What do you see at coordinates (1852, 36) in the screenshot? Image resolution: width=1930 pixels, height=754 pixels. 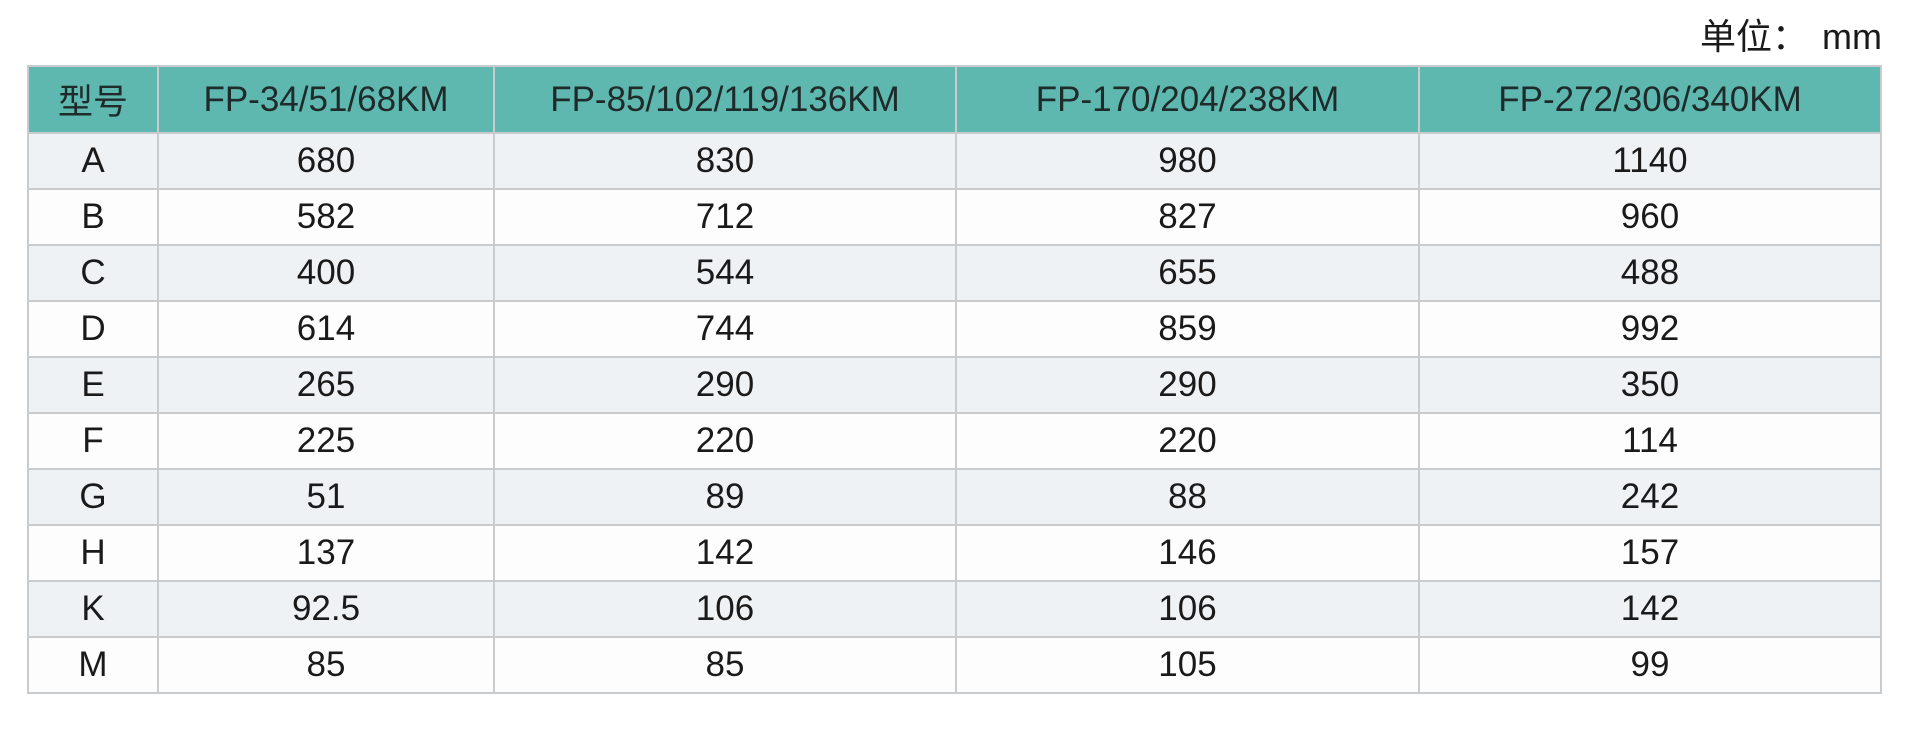 I see `unit-value: mm` at bounding box center [1852, 36].